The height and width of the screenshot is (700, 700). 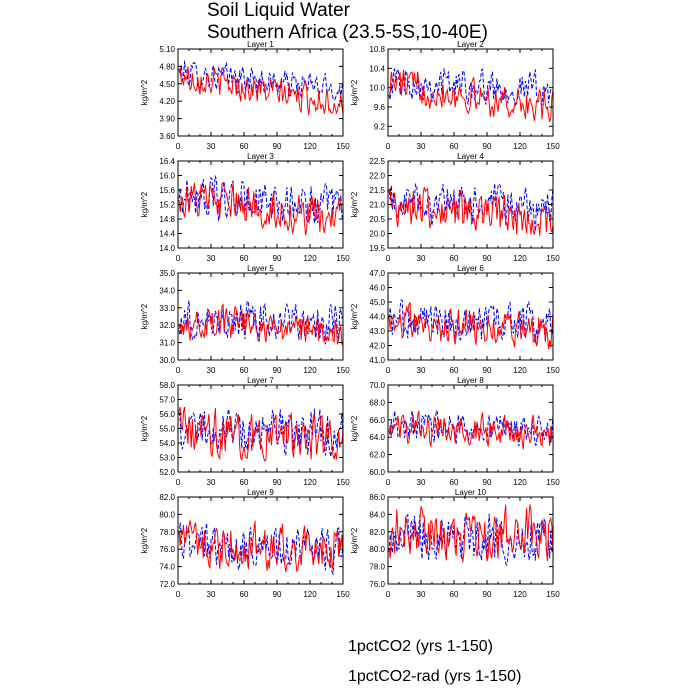 I want to click on layer-4-ytick-label: 22.5, so click(x=377, y=161).